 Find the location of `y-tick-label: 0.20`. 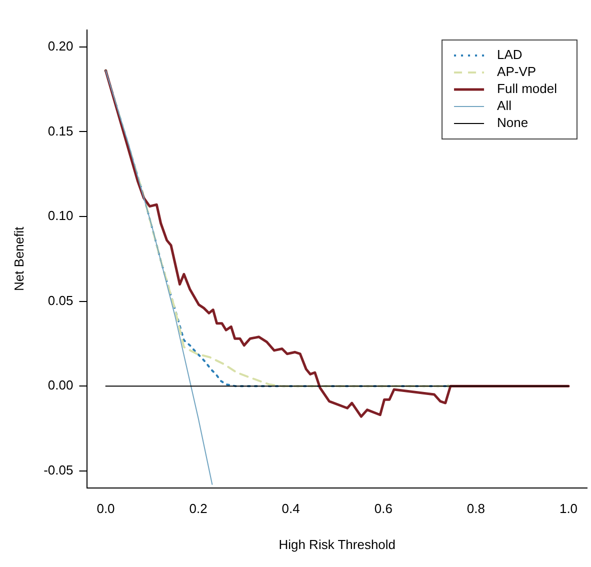

y-tick-label: 0.20 is located at coordinates (61, 46).